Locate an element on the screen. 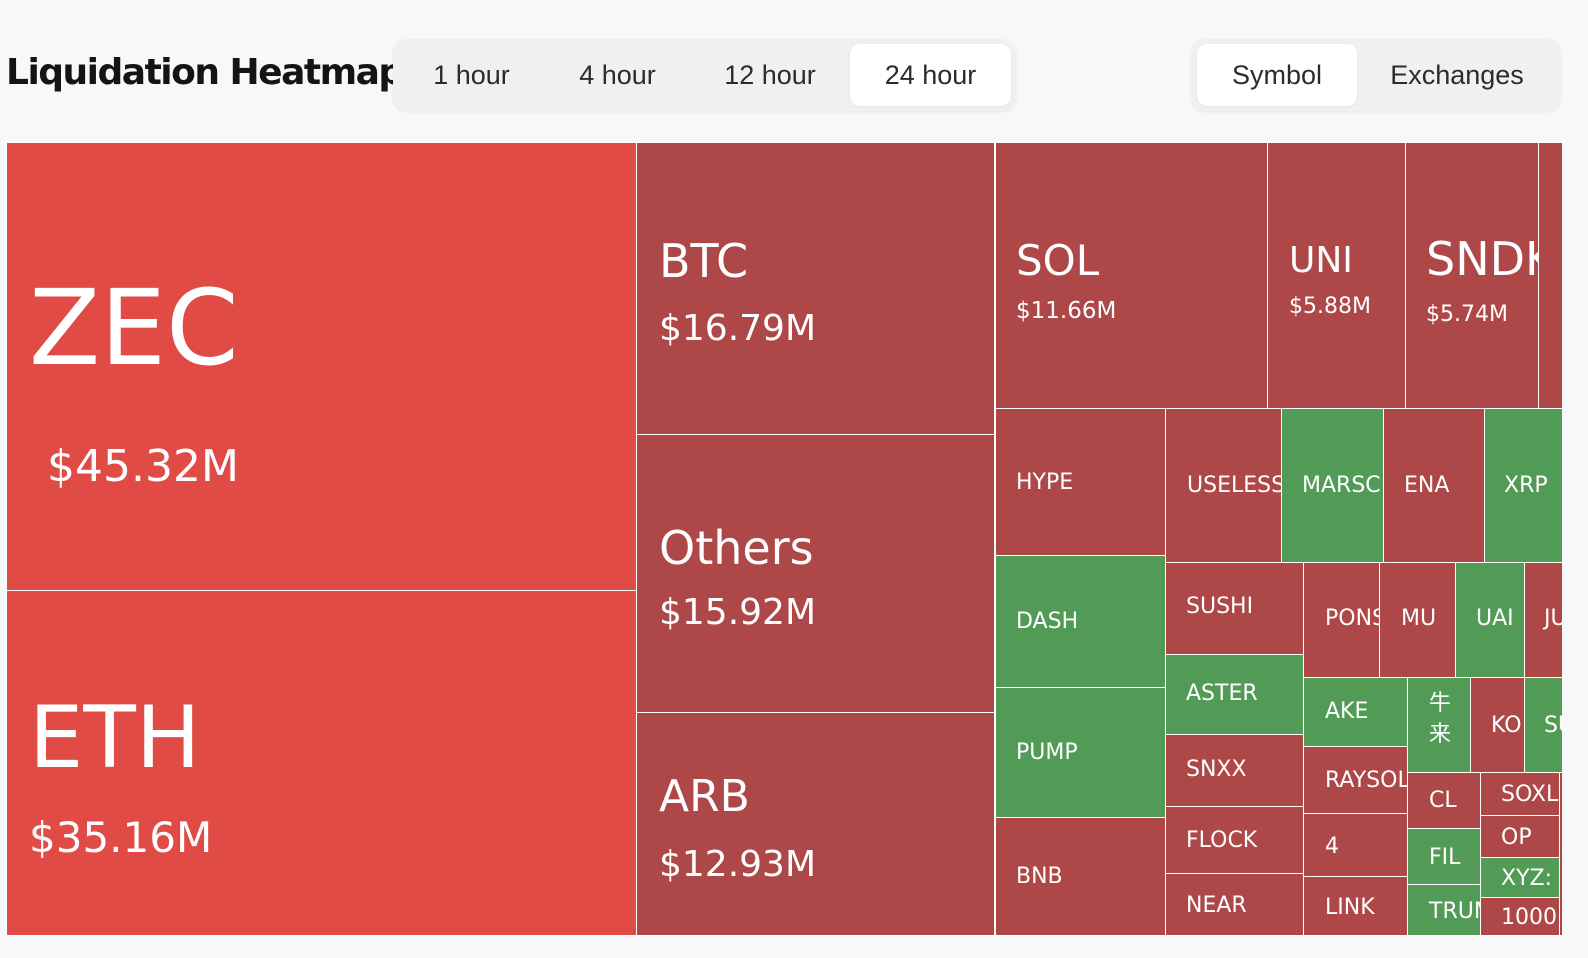 This screenshot has width=1588, height=958. tile-aster: ASTER is located at coordinates (1234, 694).